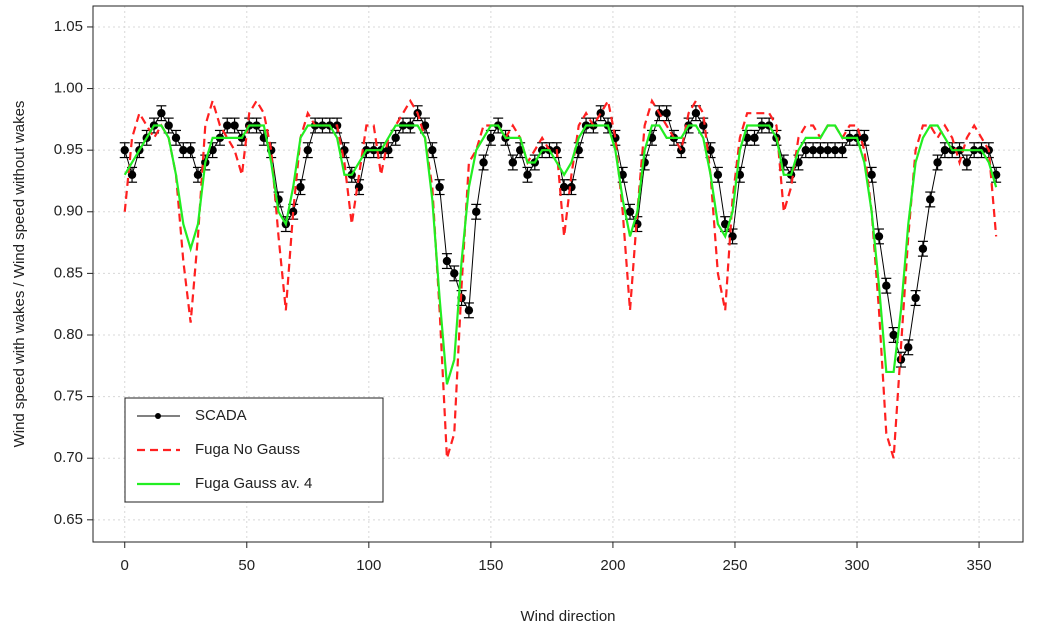 This screenshot has width=1040, height=626. Describe the element at coordinates (125, 565) in the screenshot. I see `x-tick-label: 0` at that location.